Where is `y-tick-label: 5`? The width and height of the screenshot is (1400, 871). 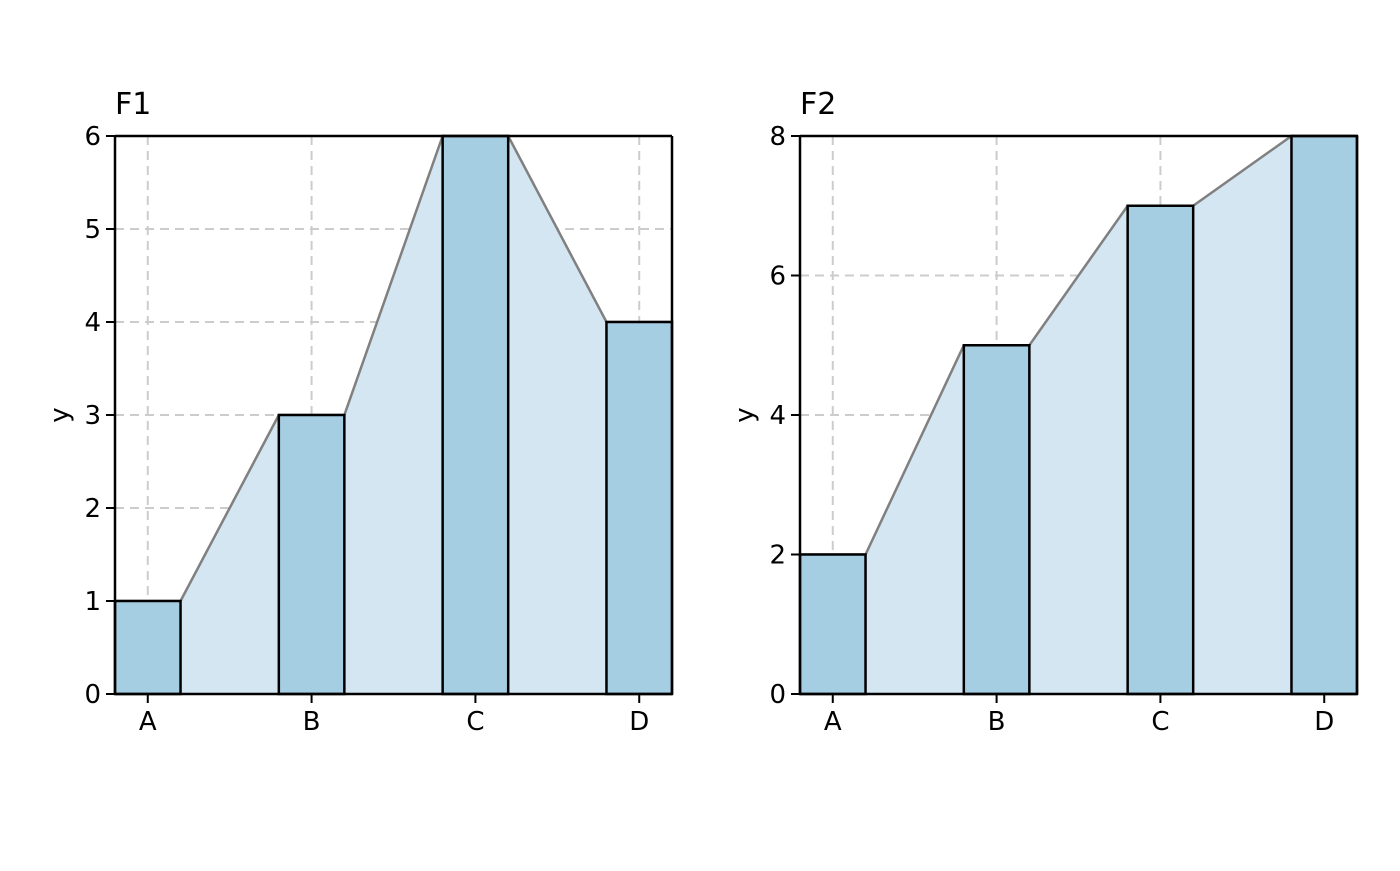
y-tick-label: 5 is located at coordinates (92, 230).